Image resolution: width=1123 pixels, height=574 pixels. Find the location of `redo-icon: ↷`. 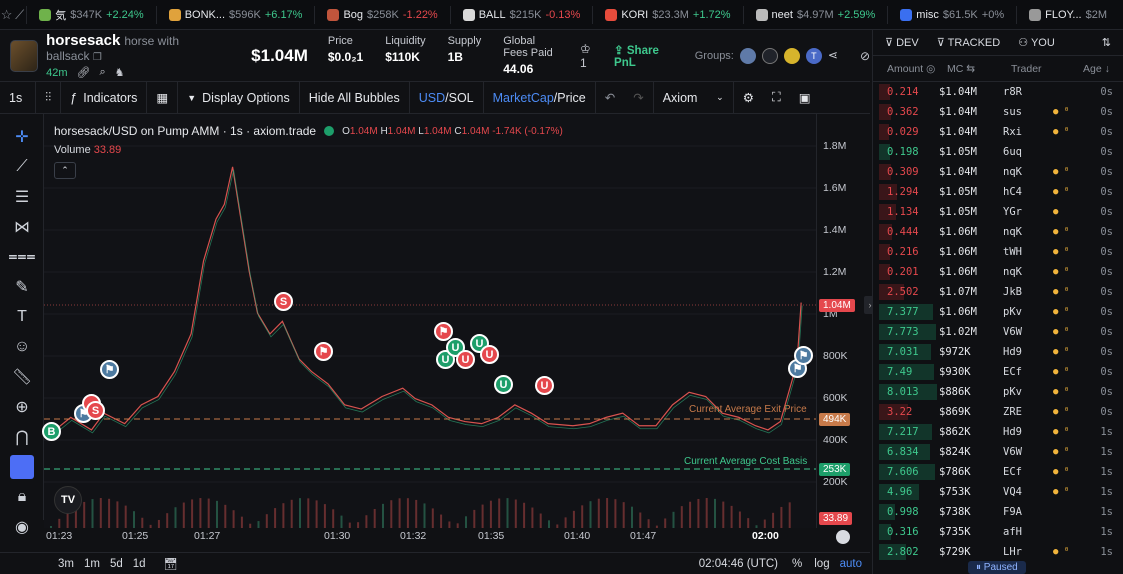

redo-icon: ↷ is located at coordinates (639, 97).